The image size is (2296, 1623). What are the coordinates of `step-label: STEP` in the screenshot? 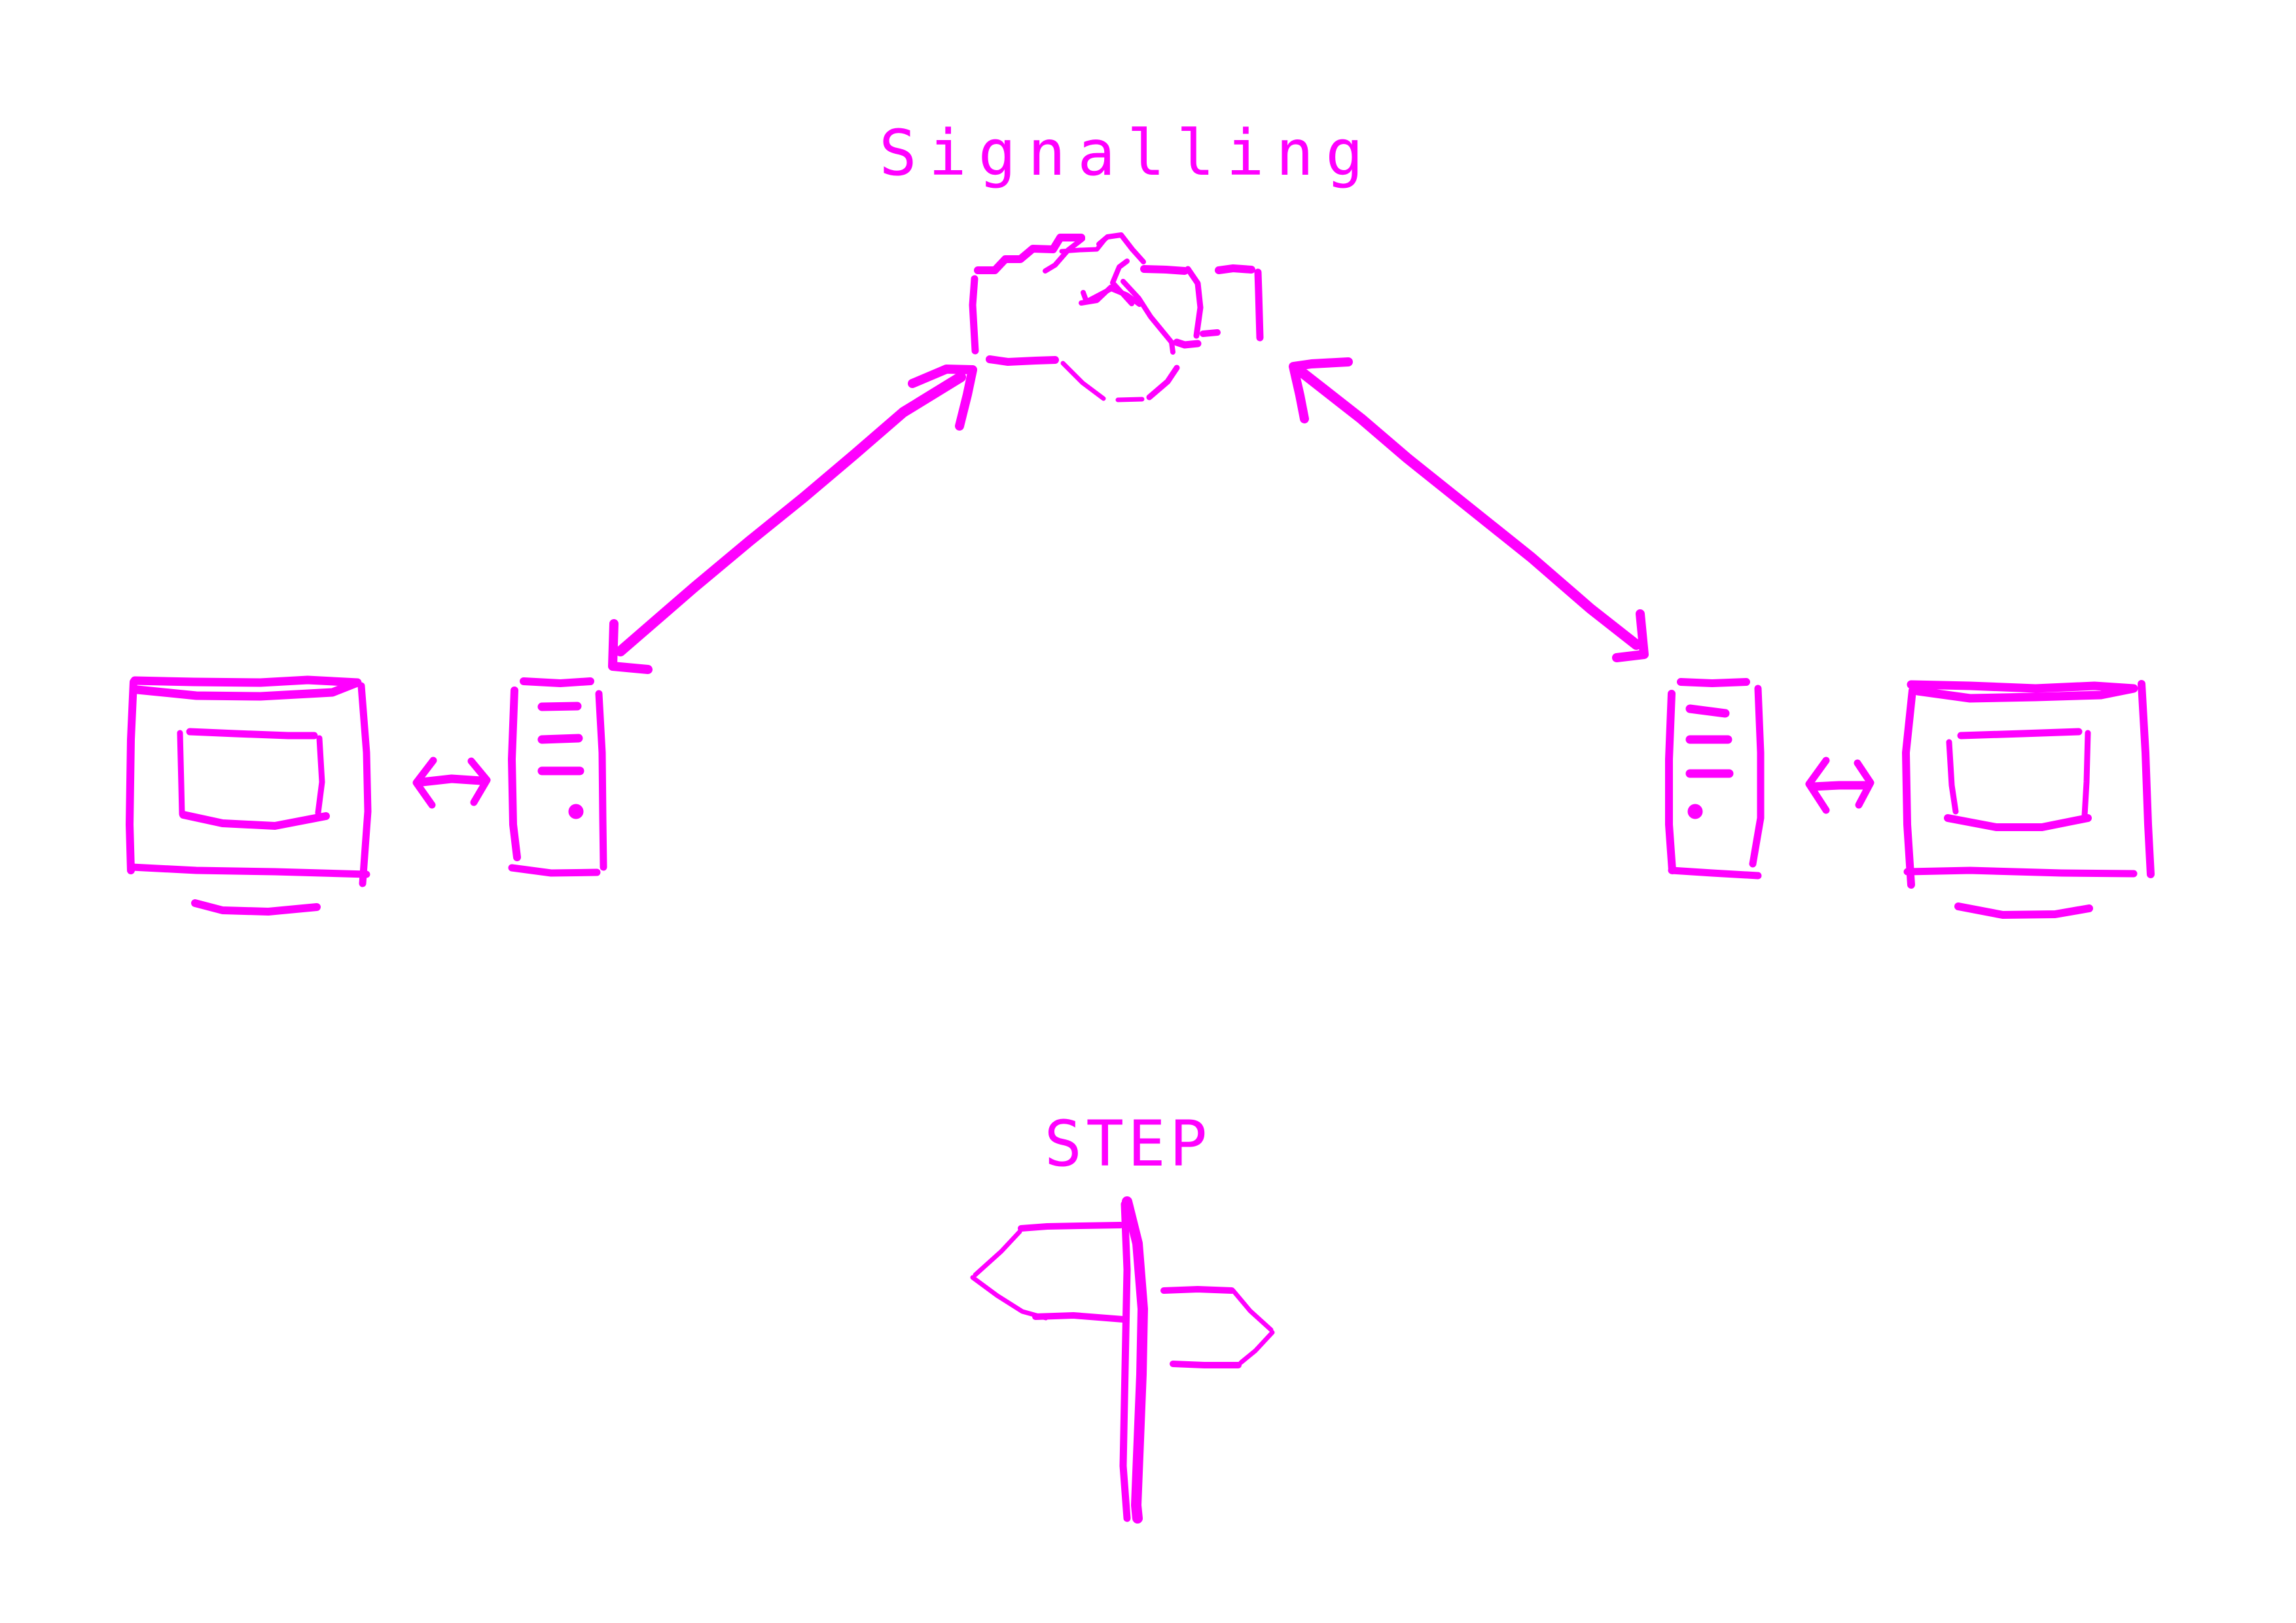 It's located at (1127, 1144).